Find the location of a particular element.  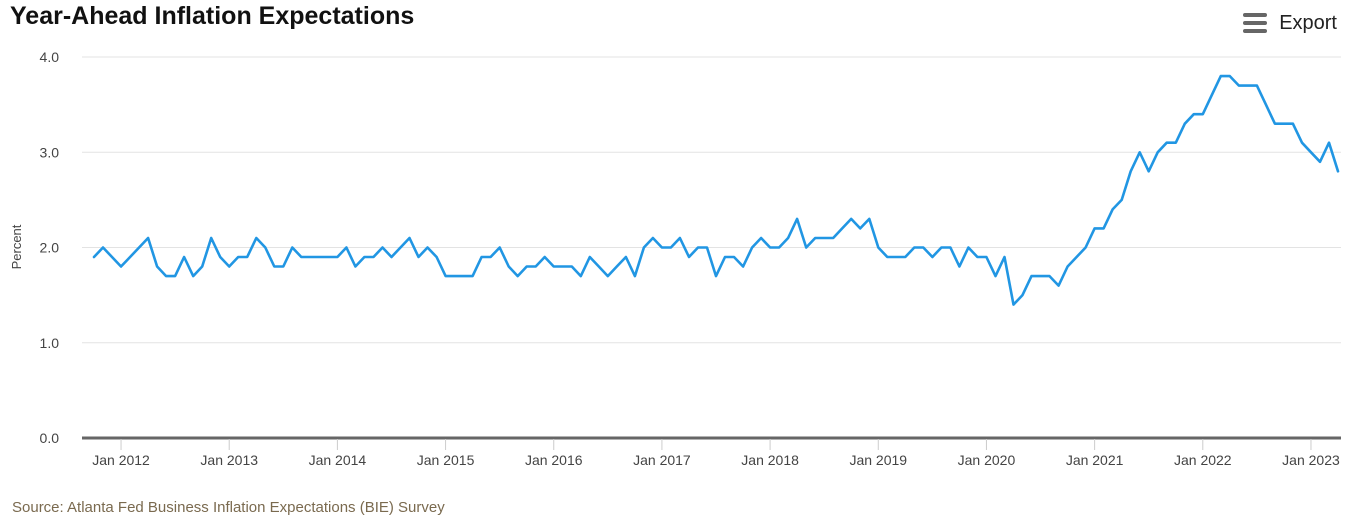

x-tick-label: Jan 2023 is located at coordinates (1311, 460).